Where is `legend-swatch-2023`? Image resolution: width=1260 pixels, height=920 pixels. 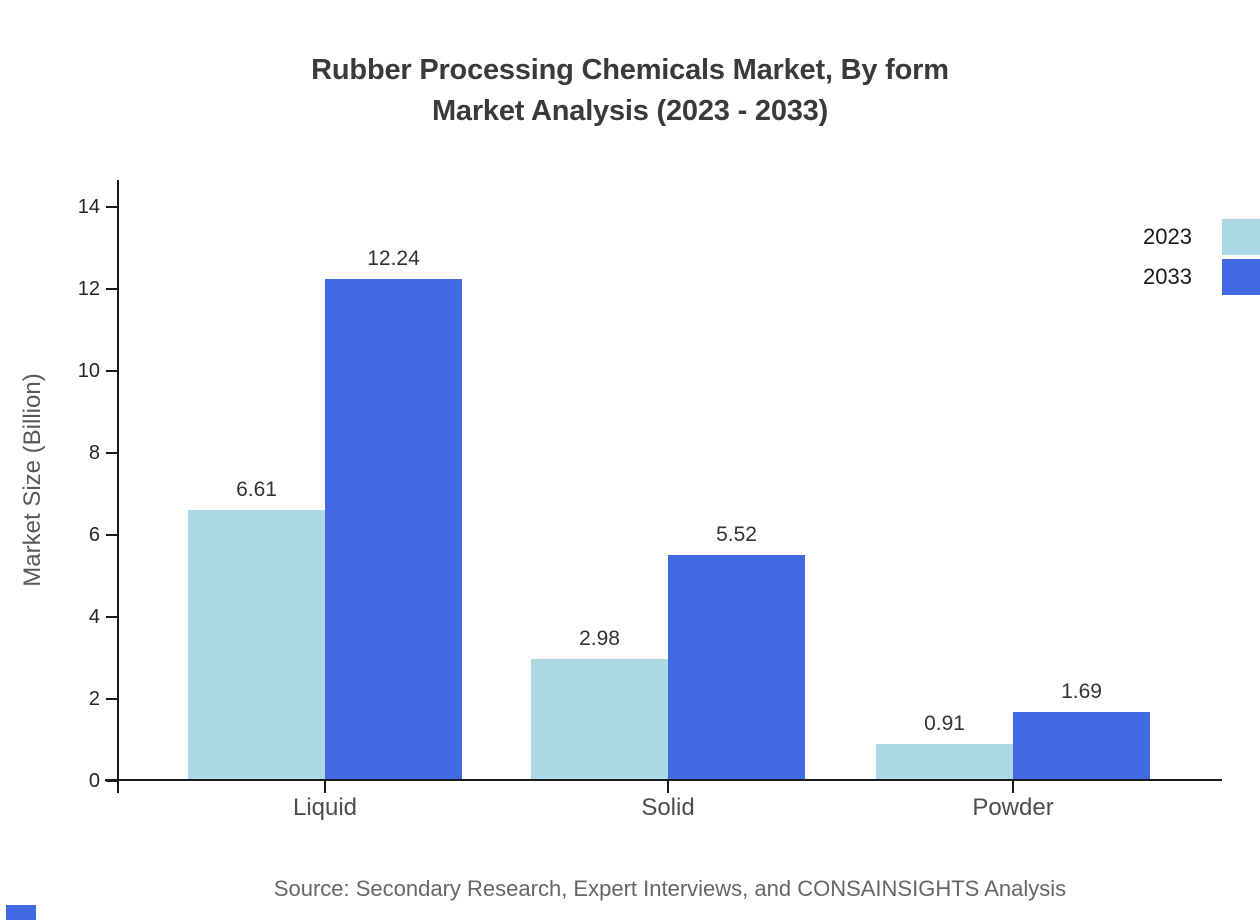
legend-swatch-2023 is located at coordinates (1241, 237).